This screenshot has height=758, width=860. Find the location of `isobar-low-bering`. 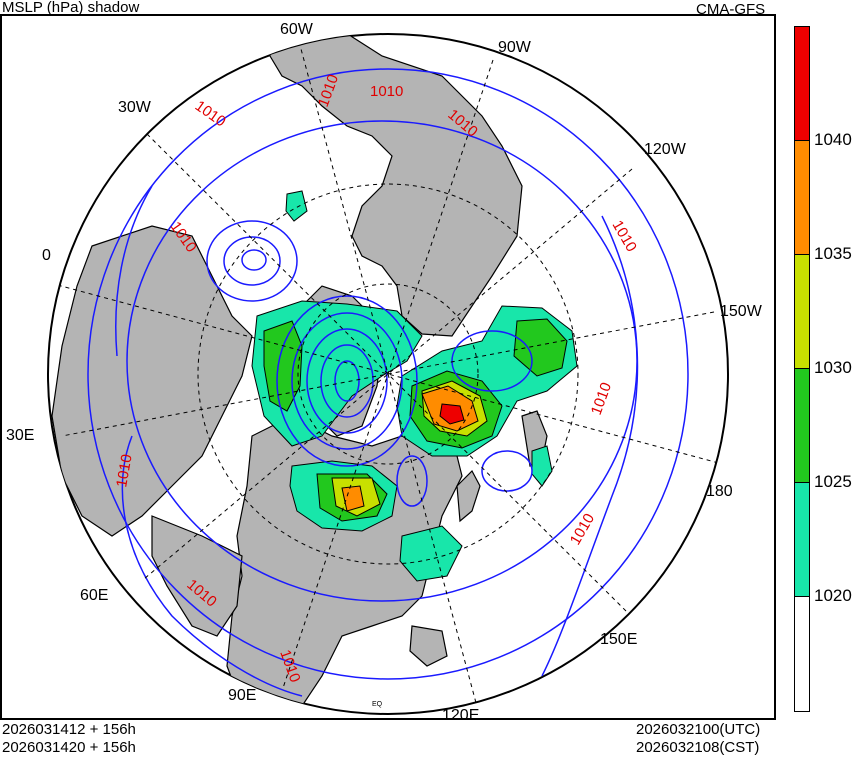

isobar-low-bering is located at coordinates (492, 361).